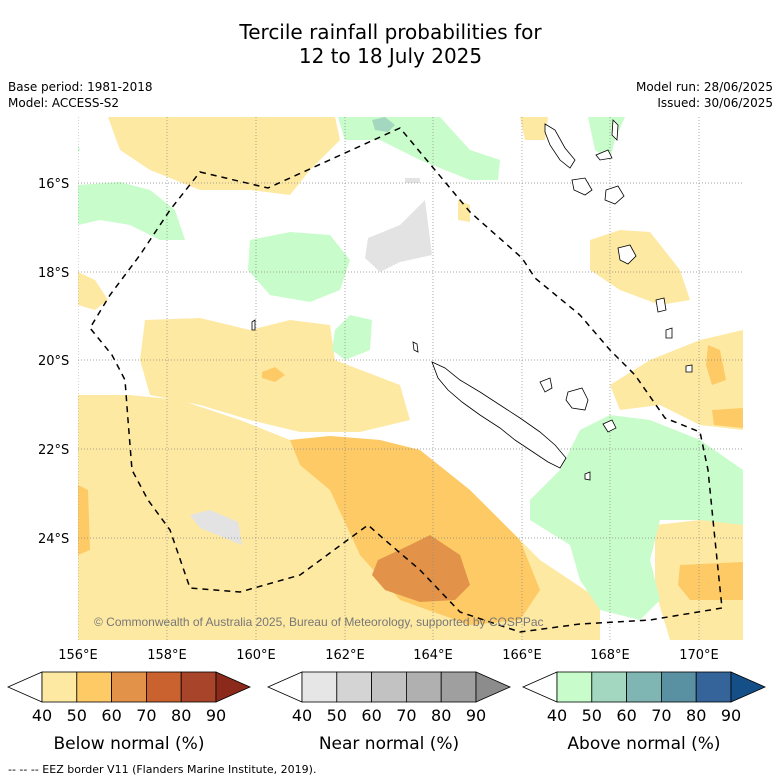 The image size is (781, 781). What do you see at coordinates (78, 655) in the screenshot?
I see `lon-label: 156°E` at bounding box center [78, 655].